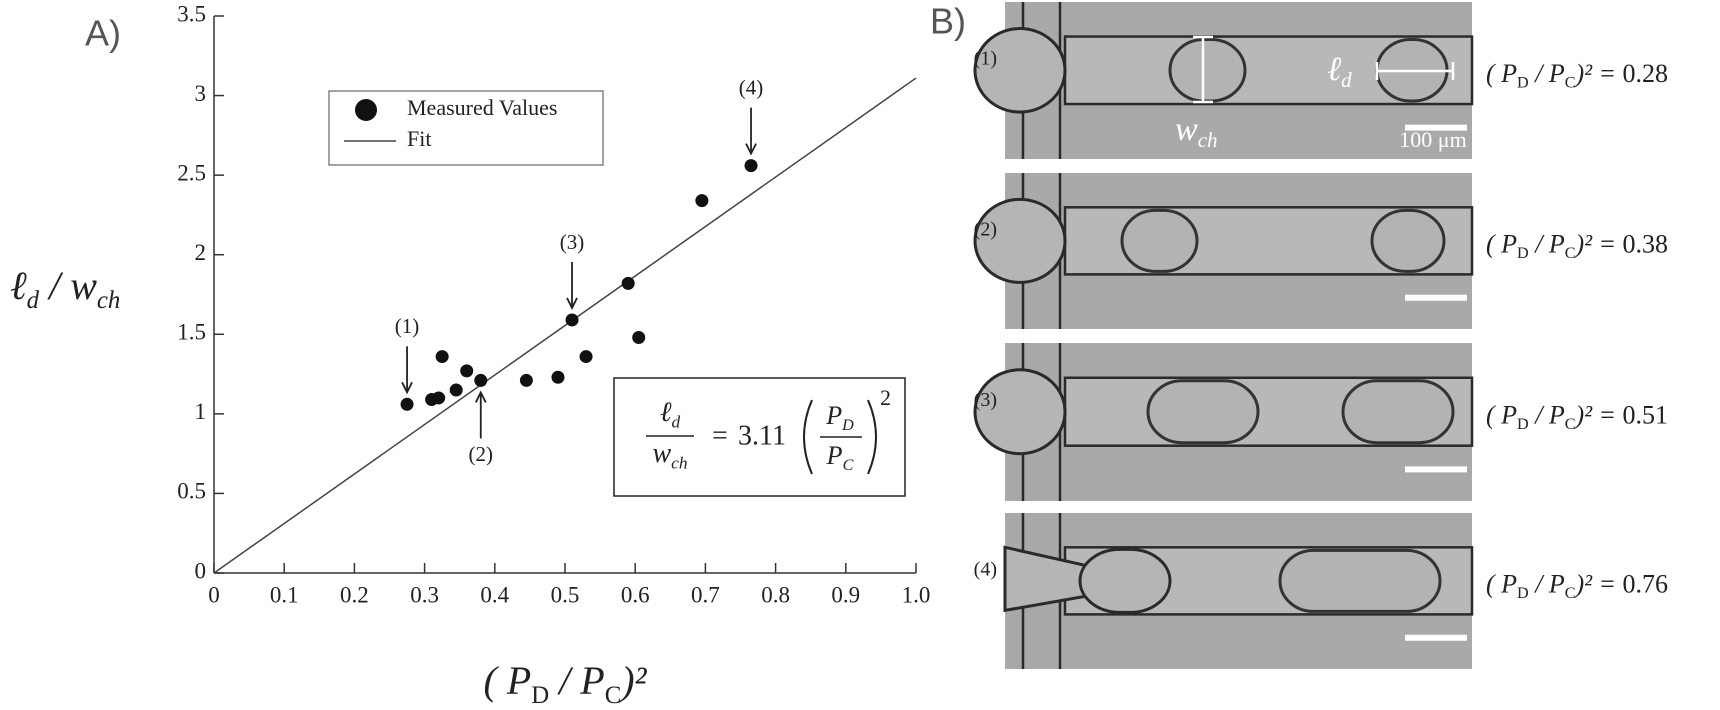 This screenshot has width=1720, height=710. Describe the element at coordinates (407, 326) in the screenshot. I see `annotation: (1)` at that location.